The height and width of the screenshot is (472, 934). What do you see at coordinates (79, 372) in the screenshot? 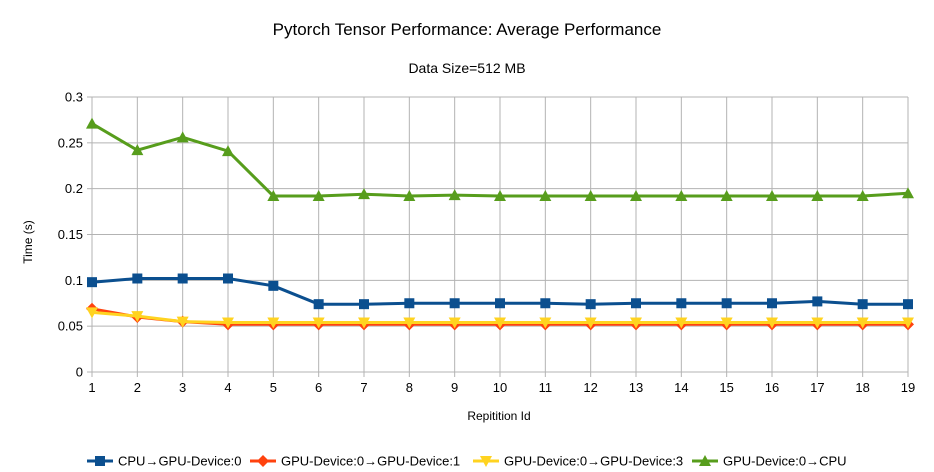
I see `y-tick-label: 0` at bounding box center [79, 372].